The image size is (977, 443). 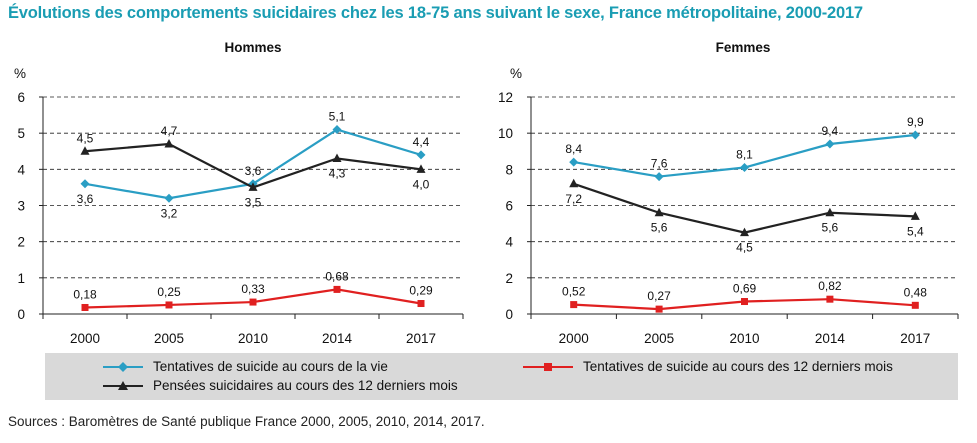 What do you see at coordinates (745, 289) in the screenshot?
I see `data-label: 0,69` at bounding box center [745, 289].